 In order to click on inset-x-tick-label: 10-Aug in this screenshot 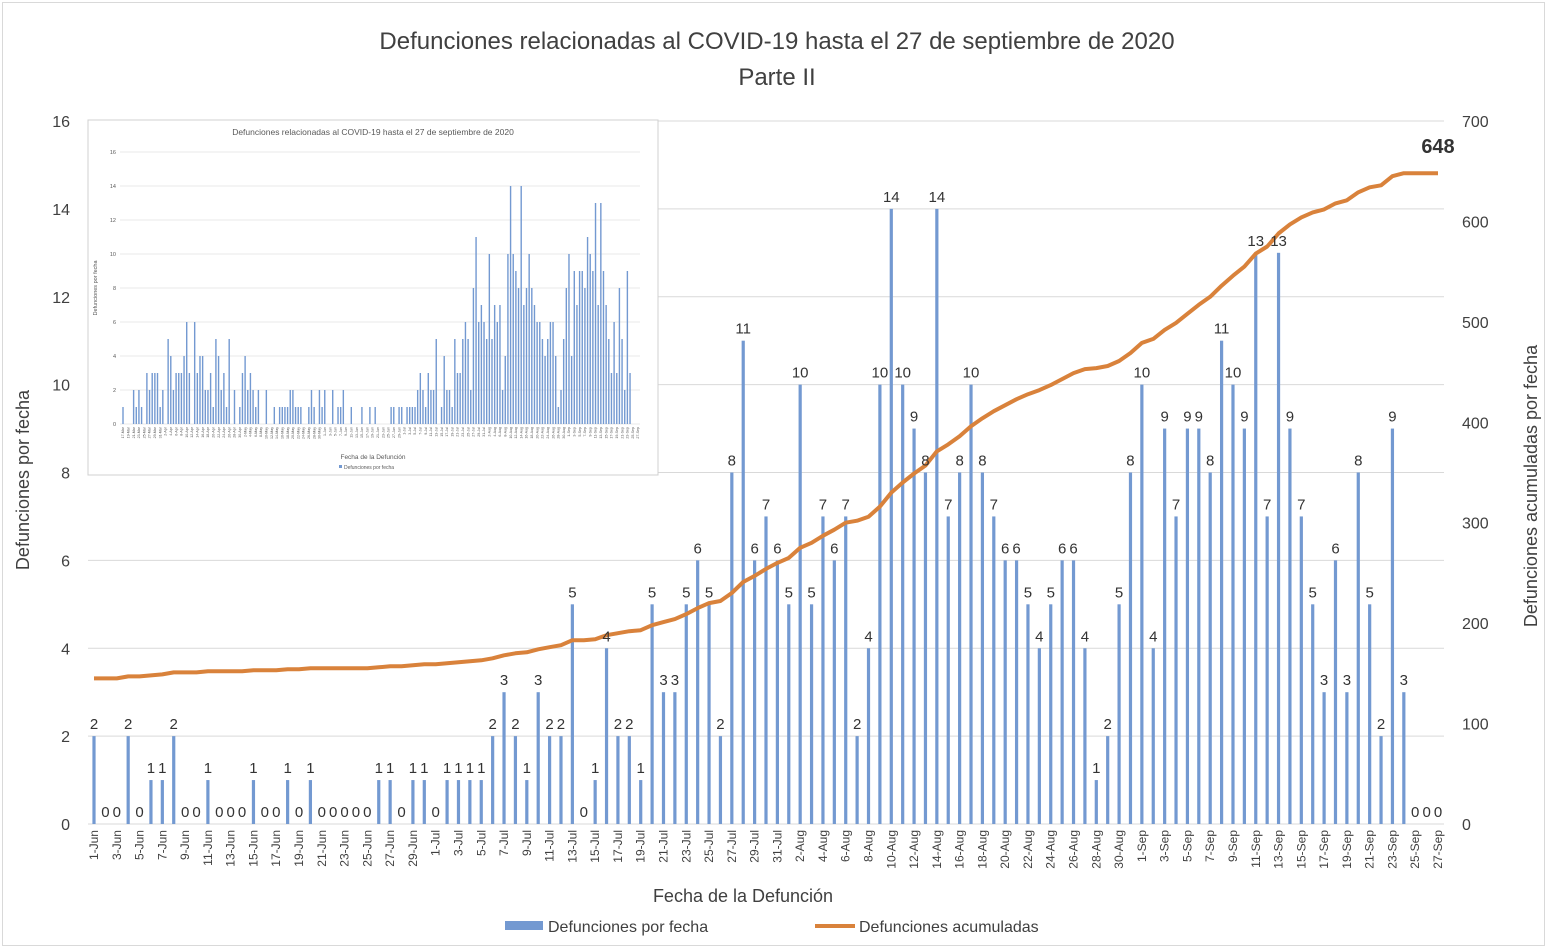, I will do `click(511, 433)`.